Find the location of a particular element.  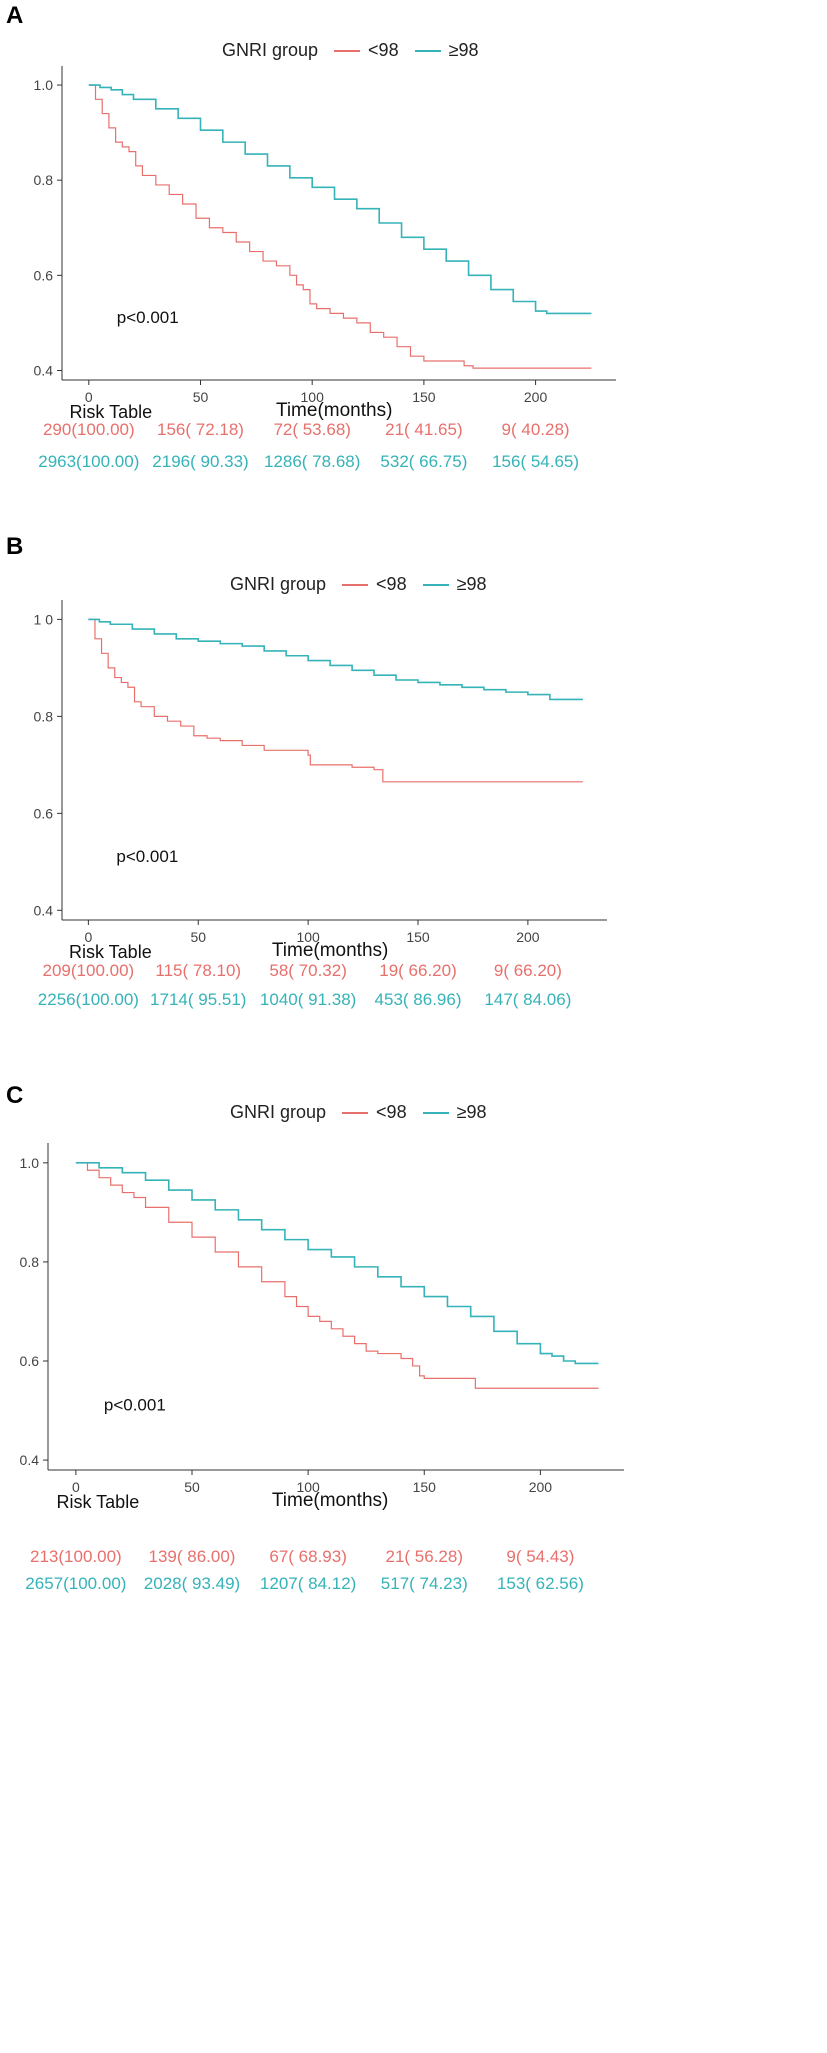

risk-table-cell: 115( 78.10) is located at coordinates (198, 970).